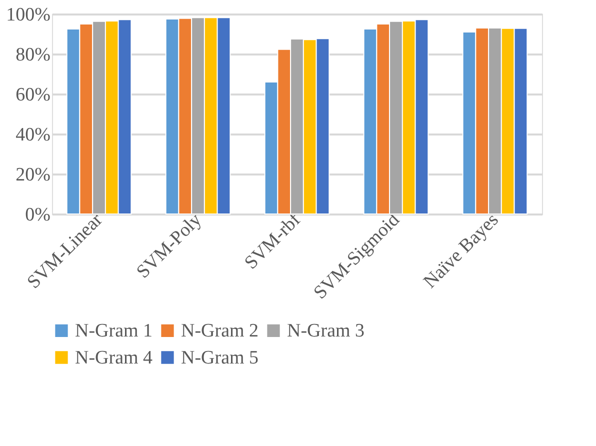 The width and height of the screenshot is (596, 446). I want to click on y-tick-label: 20%, so click(33, 175).